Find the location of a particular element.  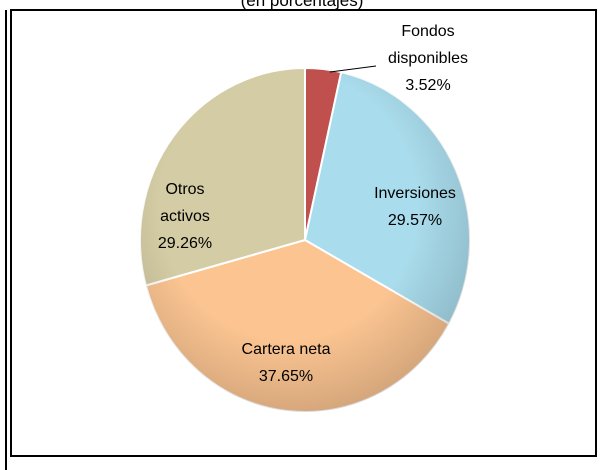

slice-label: Fondos disponibles 3.52% is located at coordinates (428, 58).